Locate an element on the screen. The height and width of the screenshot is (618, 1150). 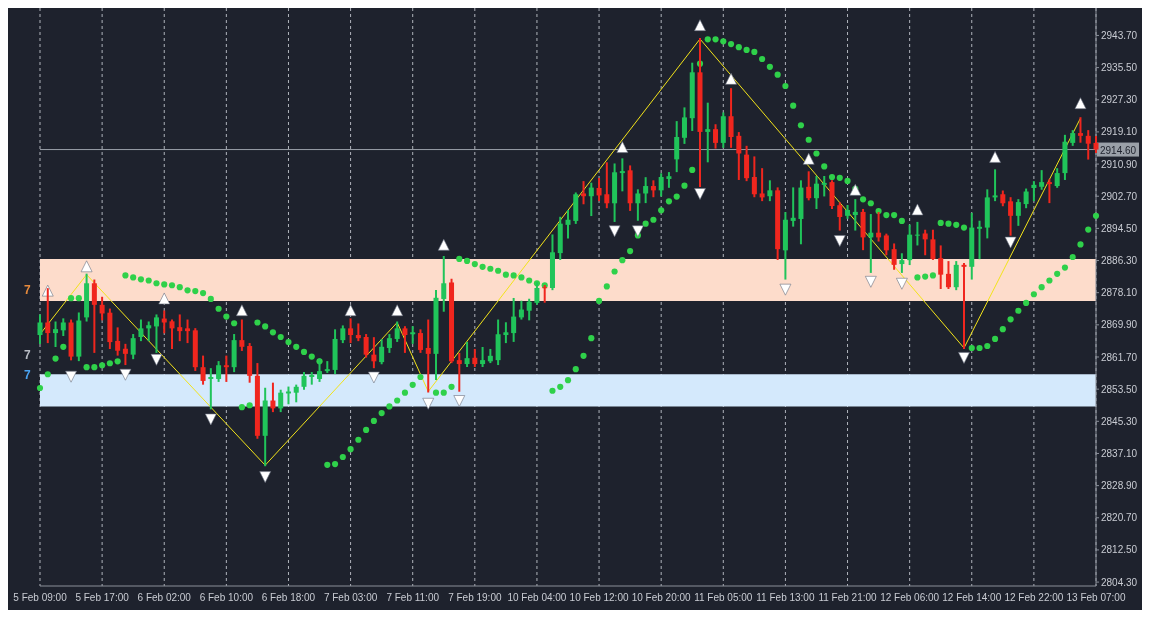
x-tick-label: 12 Feb 06:00 is located at coordinates (910, 598).